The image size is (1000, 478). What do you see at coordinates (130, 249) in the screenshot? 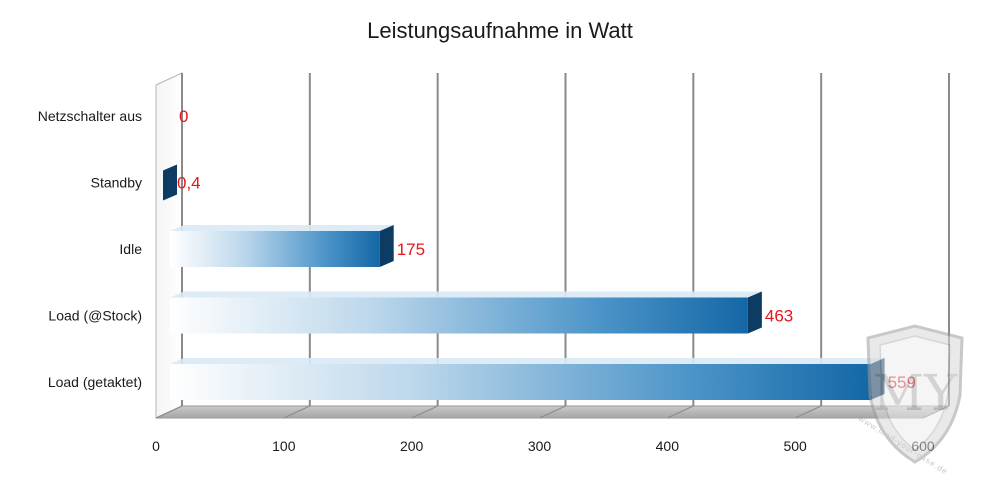
I see `category-label: Idle` at bounding box center [130, 249].